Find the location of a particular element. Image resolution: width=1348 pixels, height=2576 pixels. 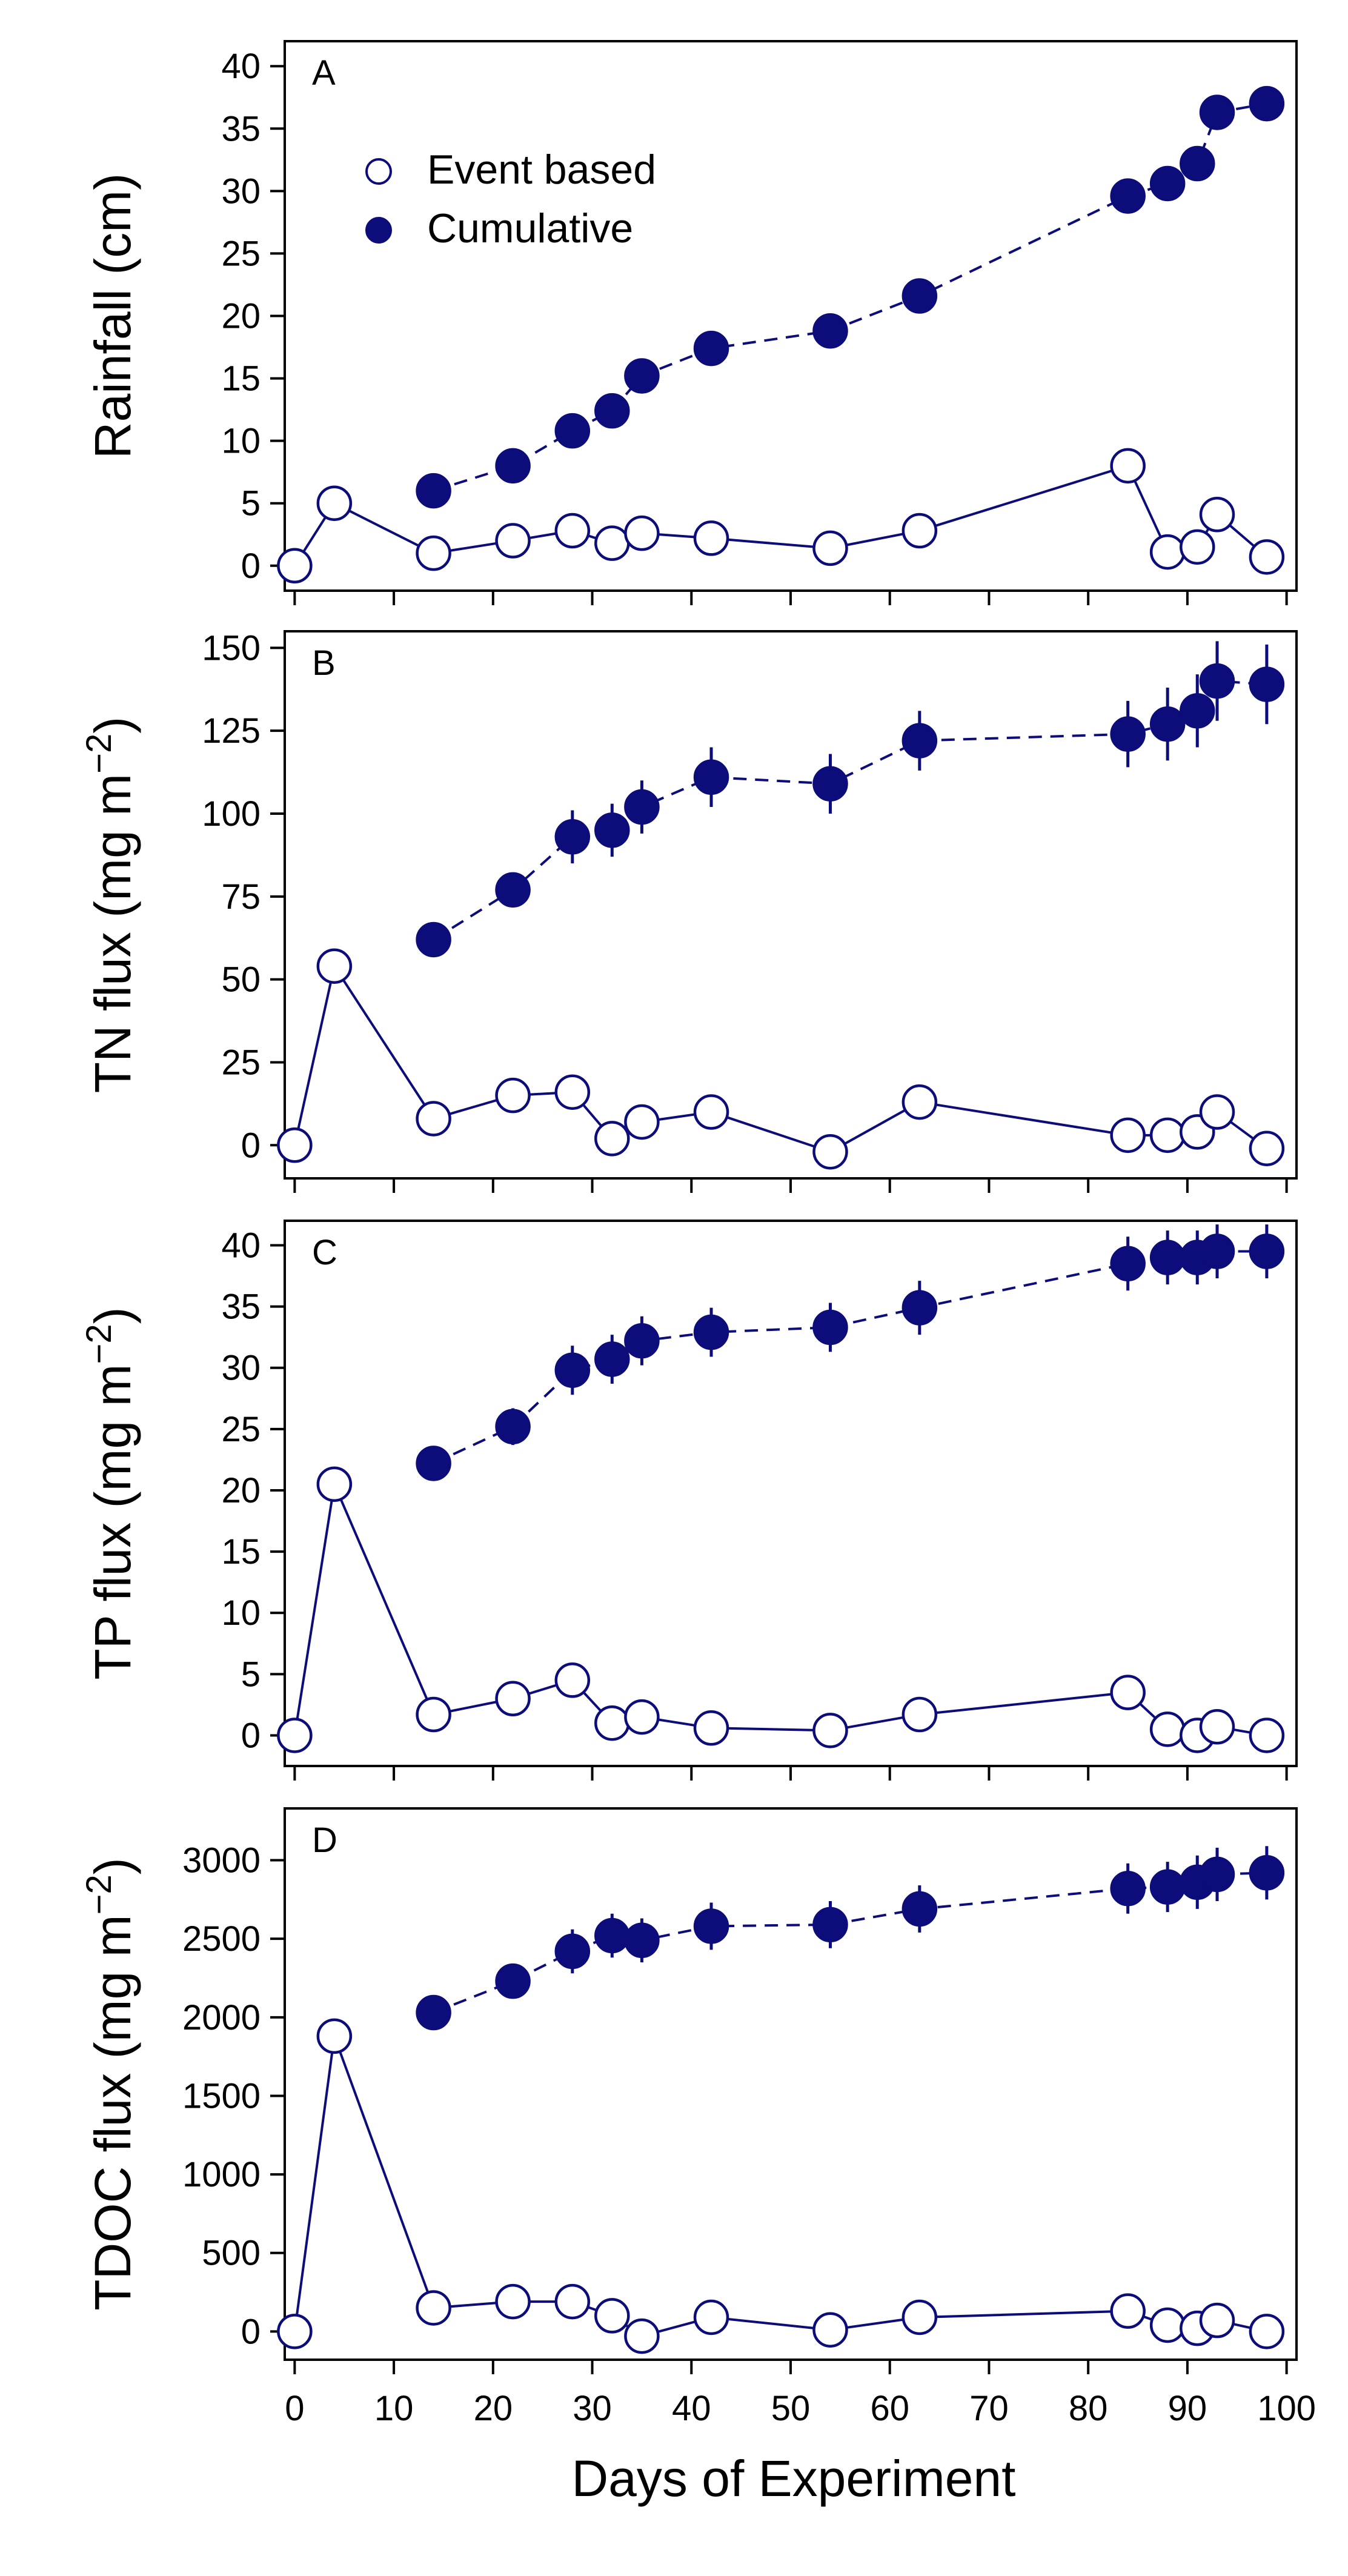

y-tick-label: 40 is located at coordinates (241, 1245).